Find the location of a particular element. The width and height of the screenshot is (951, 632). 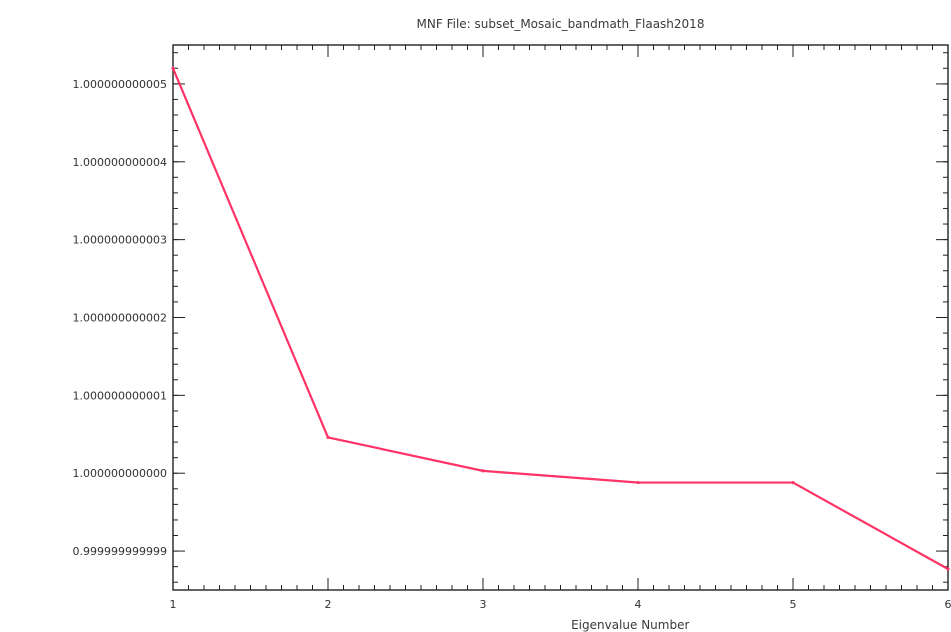

y-tick-label: 1.000000000005 is located at coordinates (120, 84).